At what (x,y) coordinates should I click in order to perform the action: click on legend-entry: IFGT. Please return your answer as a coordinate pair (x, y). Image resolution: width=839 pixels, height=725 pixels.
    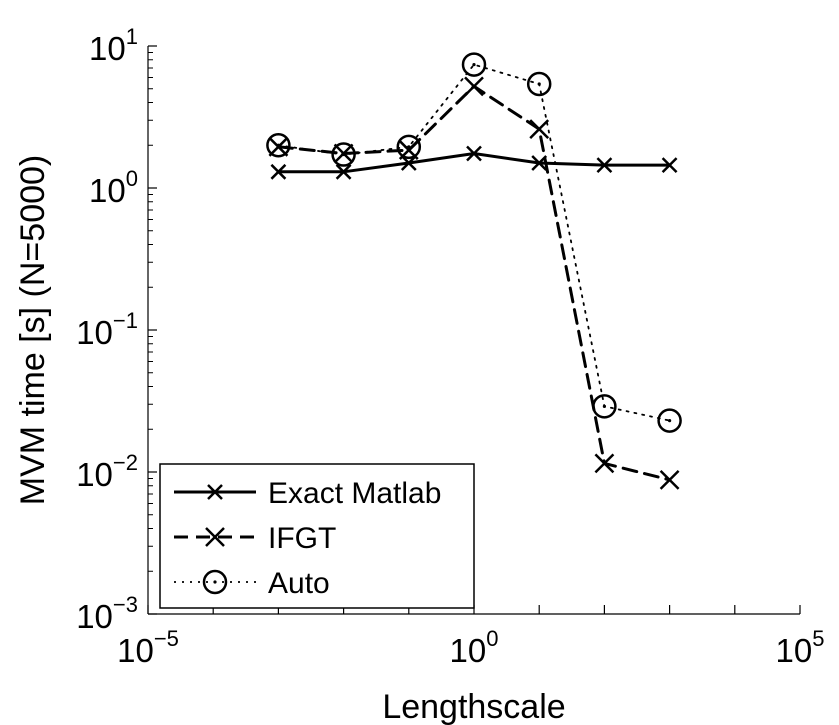
    Looking at the image, I should click on (255, 538).